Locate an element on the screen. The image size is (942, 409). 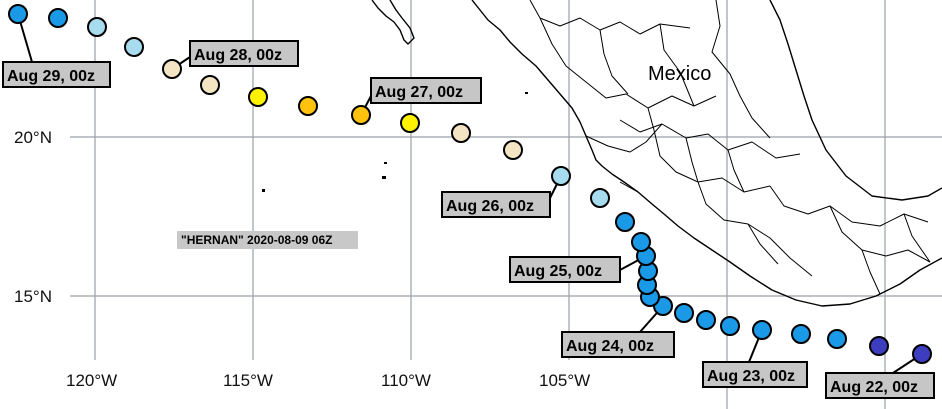
date-label-text: Aug 26, 00z is located at coordinates (490, 206).